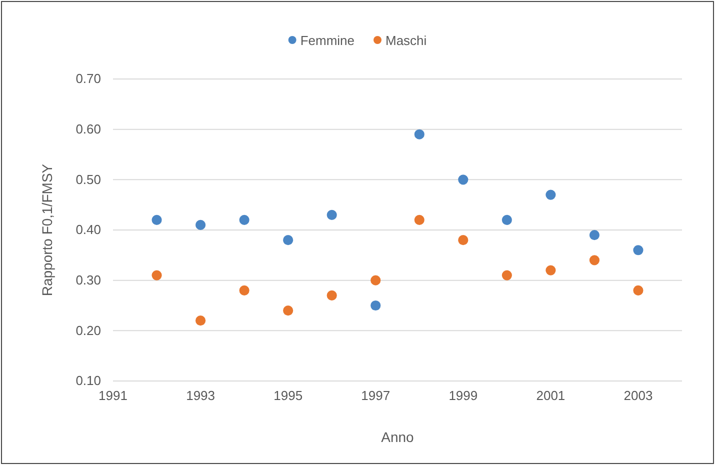 The height and width of the screenshot is (465, 715). I want to click on y-tick-label: 0.30, so click(88, 280).